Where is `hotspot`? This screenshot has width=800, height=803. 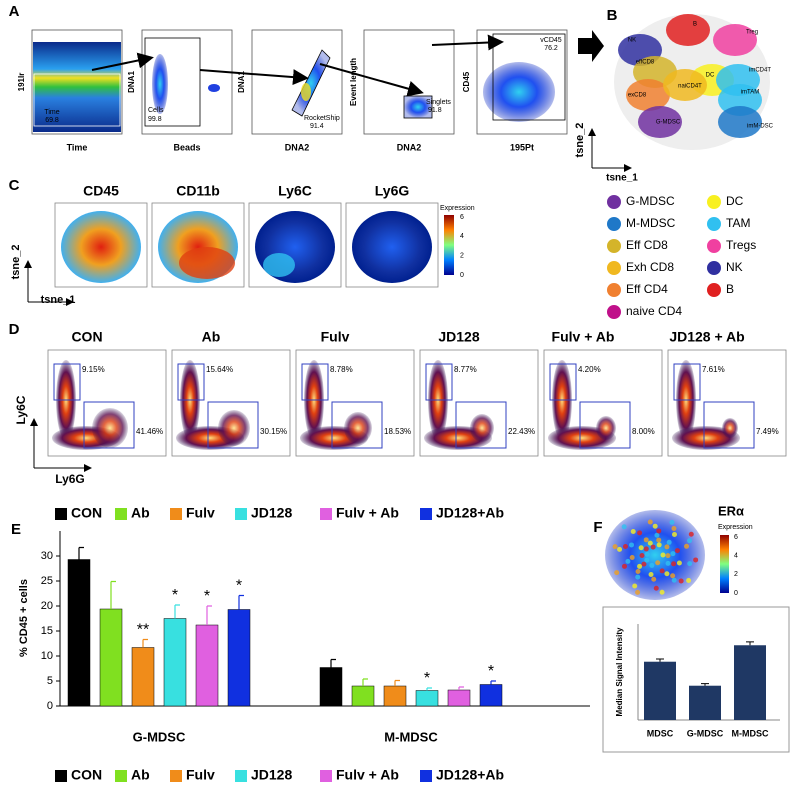
hotspot is located at coordinates (279, 265).